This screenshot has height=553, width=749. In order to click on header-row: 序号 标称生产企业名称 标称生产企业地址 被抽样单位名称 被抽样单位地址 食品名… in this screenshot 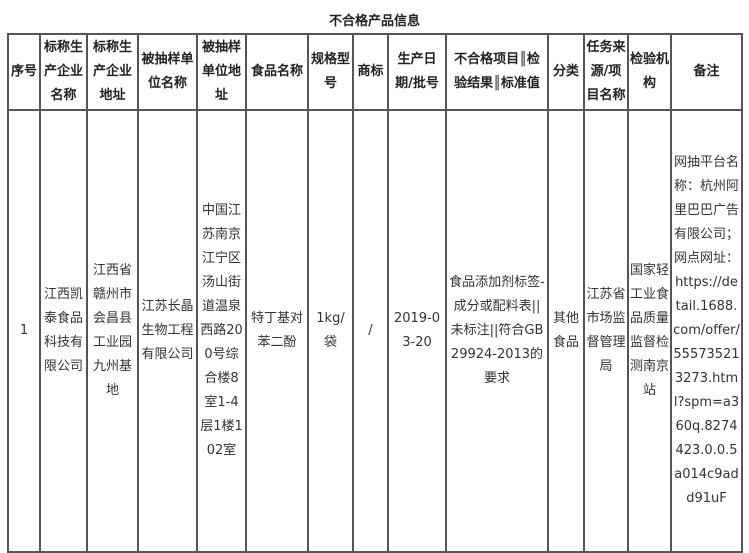, I will do `click(375, 72)`.